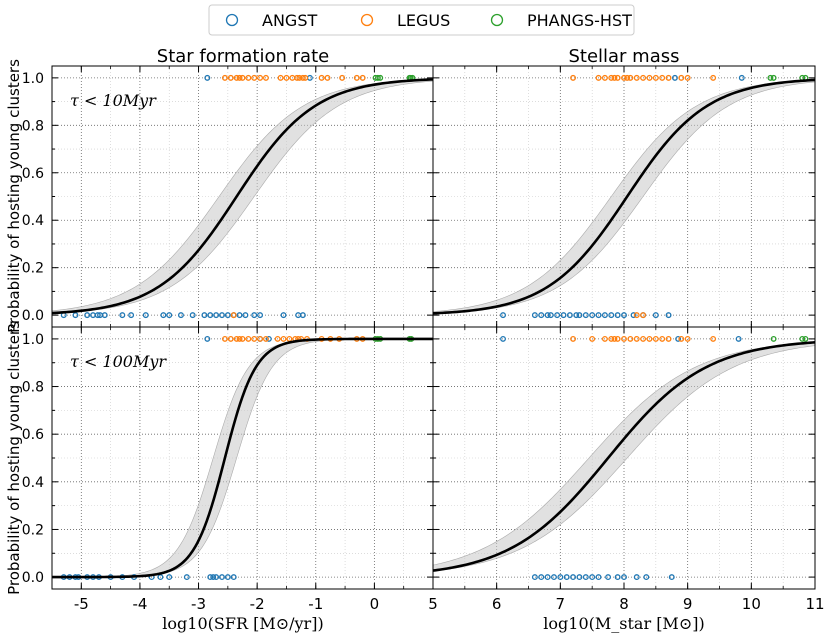 This screenshot has height=639, width=830. What do you see at coordinates (14, 458) in the screenshot?
I see `ylabel-bottom: Probability of hosting young clusters` at bounding box center [14, 458].